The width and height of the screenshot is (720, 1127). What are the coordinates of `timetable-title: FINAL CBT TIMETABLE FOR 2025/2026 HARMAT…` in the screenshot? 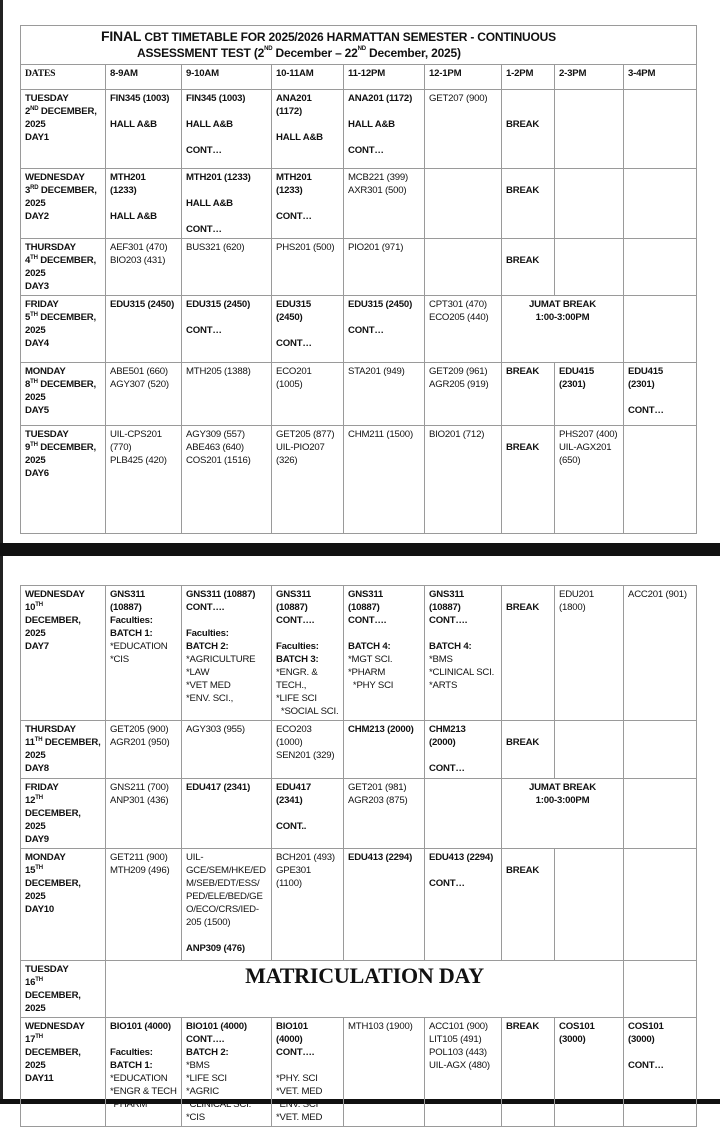 It's located at (358, 45).